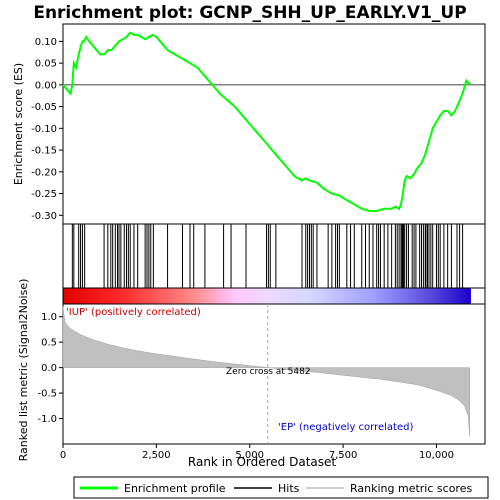 The image size is (500, 500). What do you see at coordinates (175, 488) in the screenshot?
I see `legend-label-enrichment-profile: Enrichment profile` at bounding box center [175, 488].